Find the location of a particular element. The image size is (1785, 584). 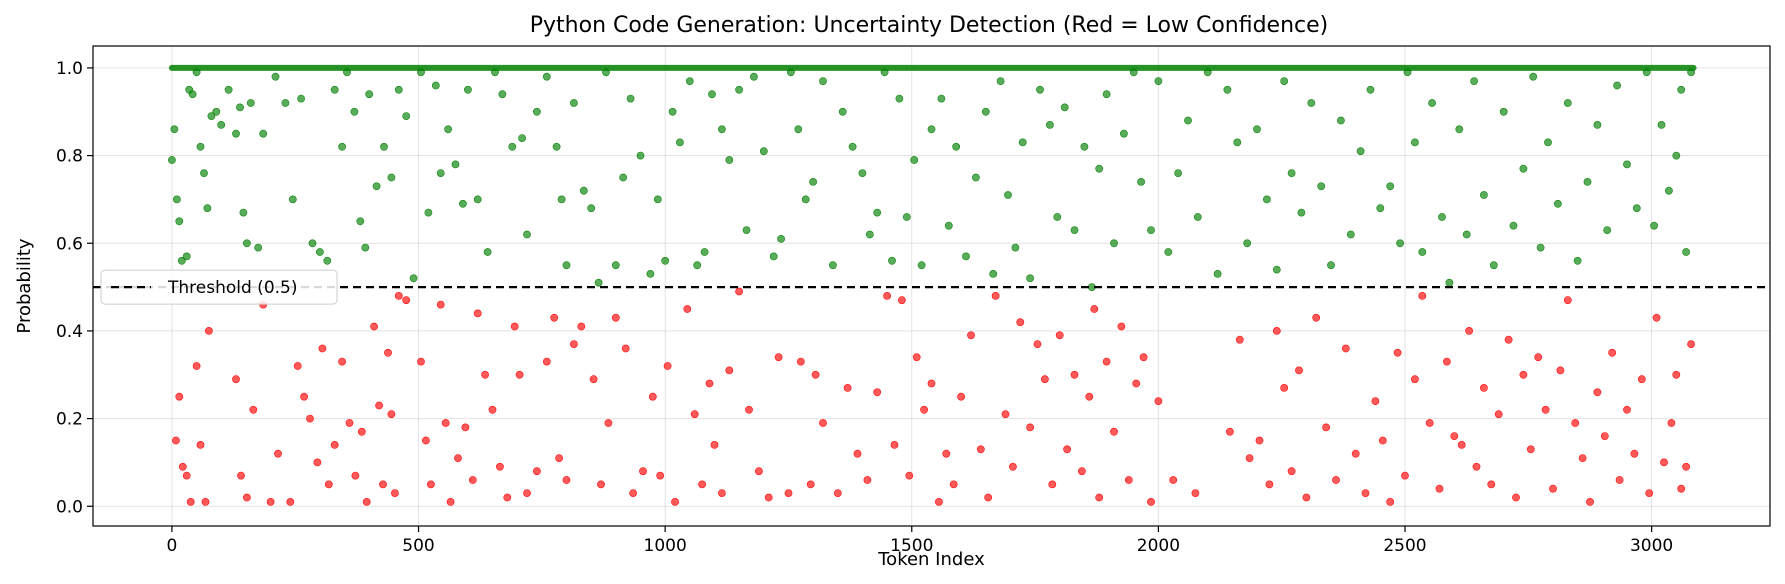

y-tick-label: 0.6 is located at coordinates (69, 244).